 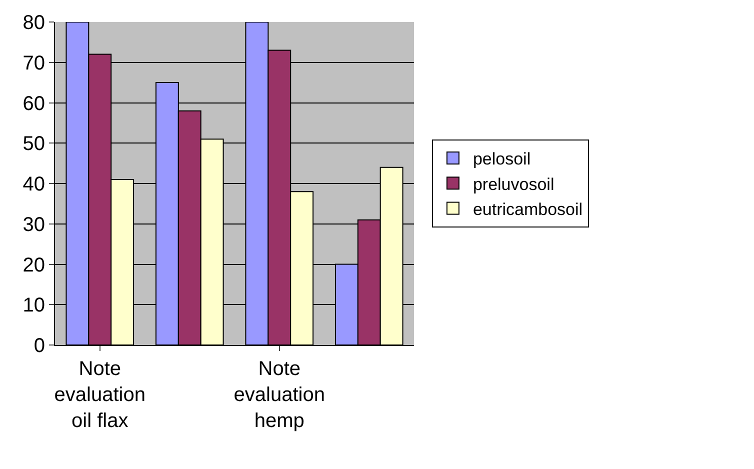 What do you see at coordinates (33, 63) in the screenshot?
I see `y-tick-label: 70` at bounding box center [33, 63].